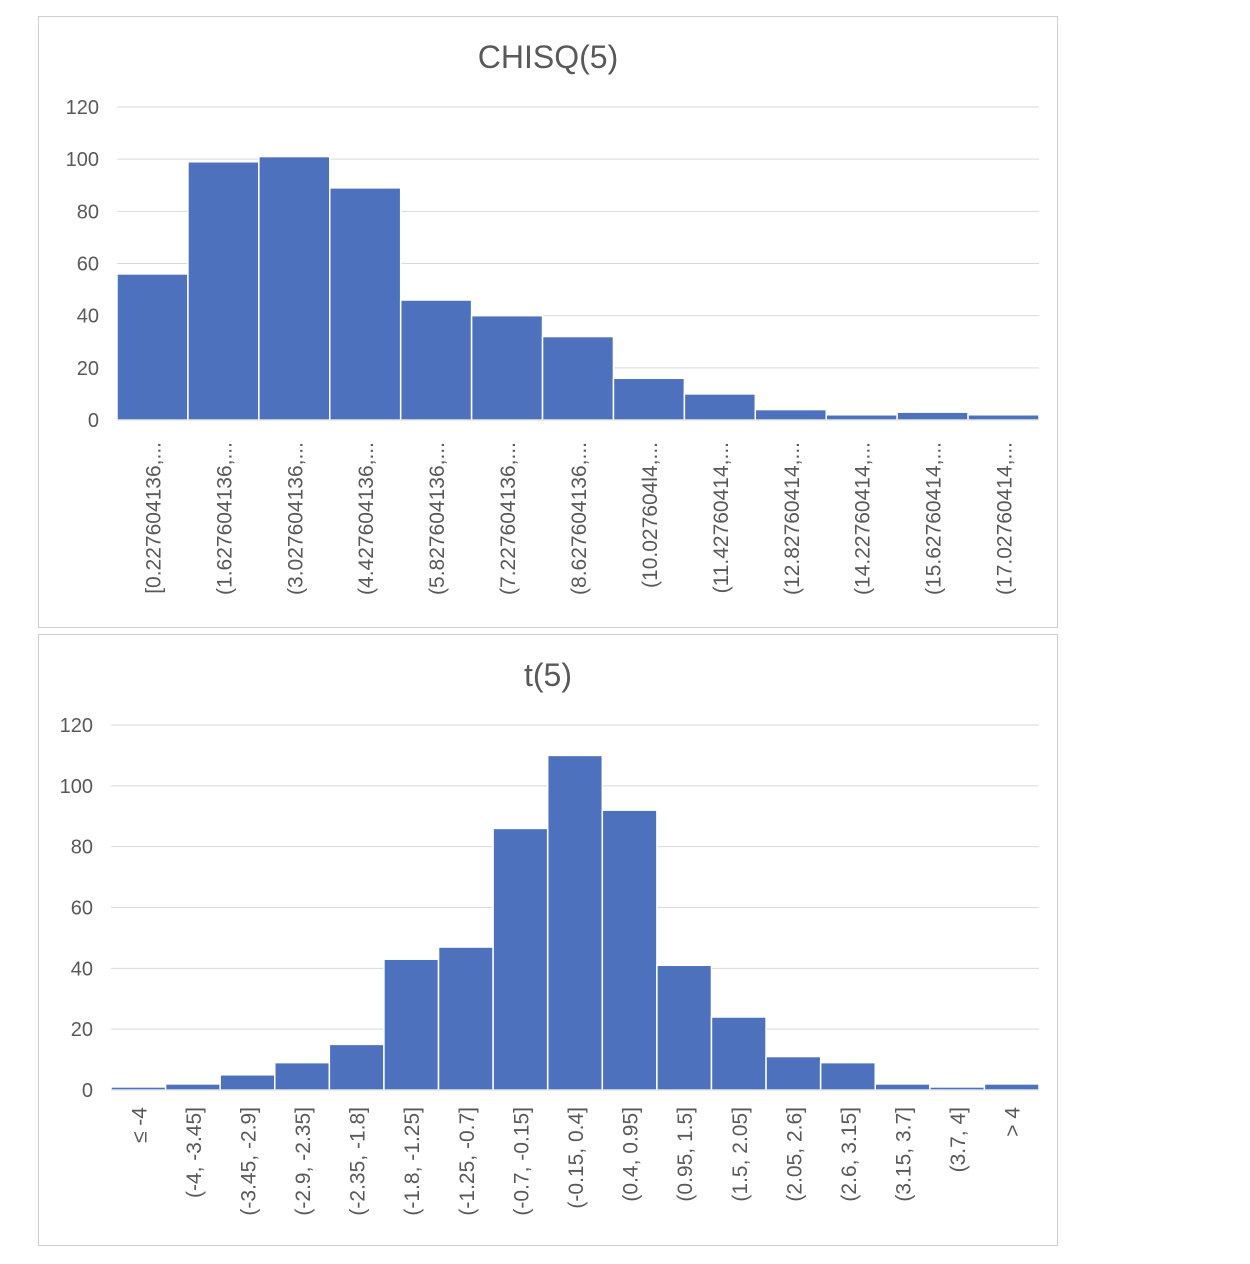 This screenshot has height=1264, width=1250. Describe the element at coordinates (303, 1161) in the screenshot. I see `x-tick-label: (-2.9, -2.35]` at that location.